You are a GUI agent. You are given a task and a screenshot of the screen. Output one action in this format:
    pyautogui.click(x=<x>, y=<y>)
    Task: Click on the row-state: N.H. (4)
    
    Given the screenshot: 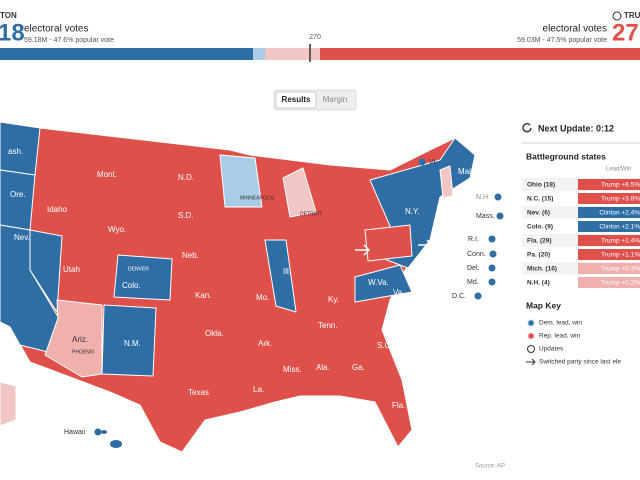 What is the action you would take?
    pyautogui.click(x=538, y=283)
    